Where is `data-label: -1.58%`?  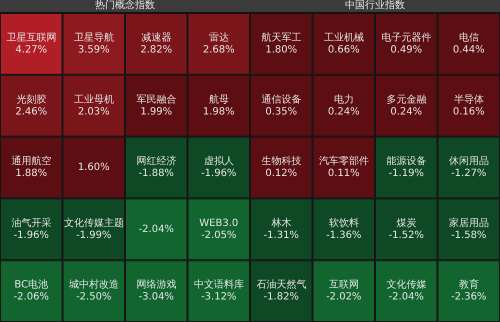 data-label: -1.58% is located at coordinates (468, 235).